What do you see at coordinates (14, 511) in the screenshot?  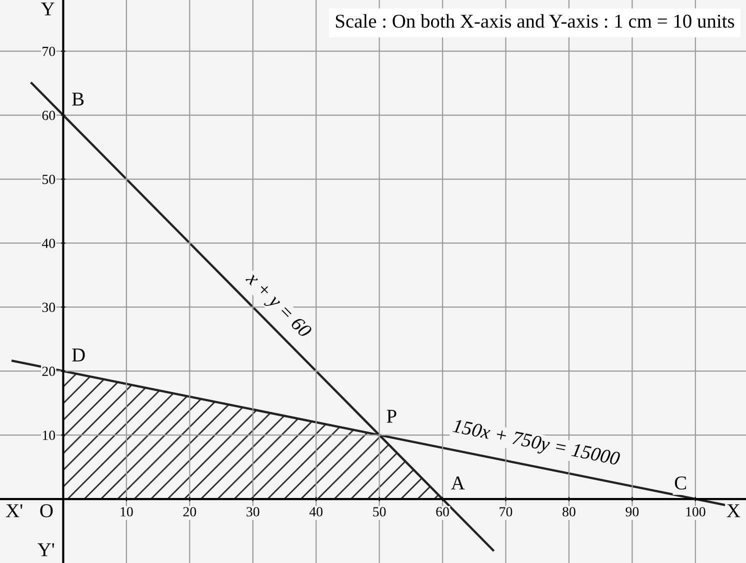 I see `annotation: X'` at bounding box center [14, 511].